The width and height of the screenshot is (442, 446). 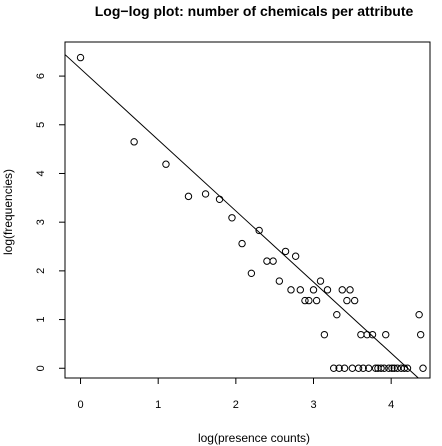 I want to click on y-tick-label: 2, so click(x=41, y=271).